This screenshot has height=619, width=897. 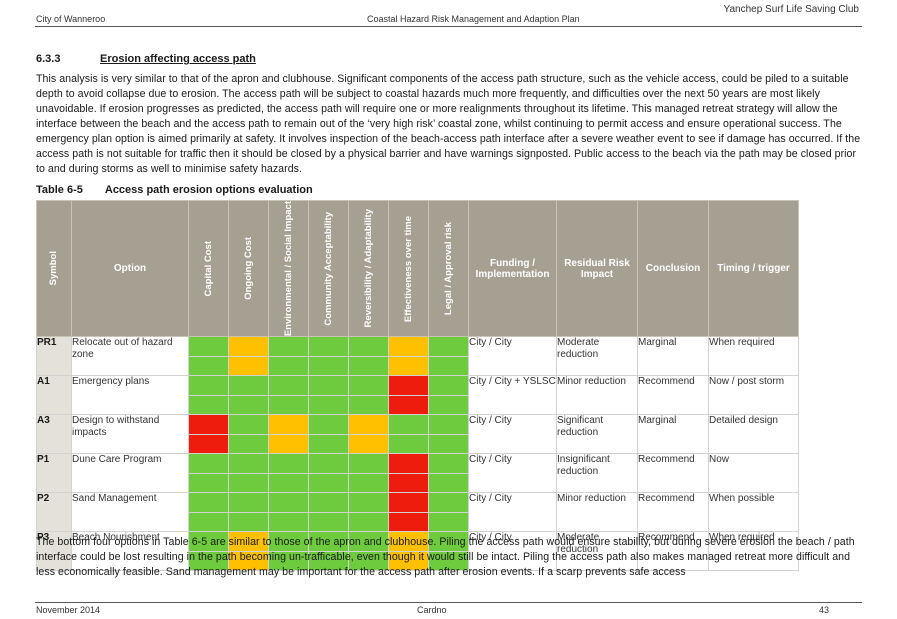 What do you see at coordinates (208, 190) in the screenshot?
I see `table-caption-title: Access path erosion options evaluation` at bounding box center [208, 190].